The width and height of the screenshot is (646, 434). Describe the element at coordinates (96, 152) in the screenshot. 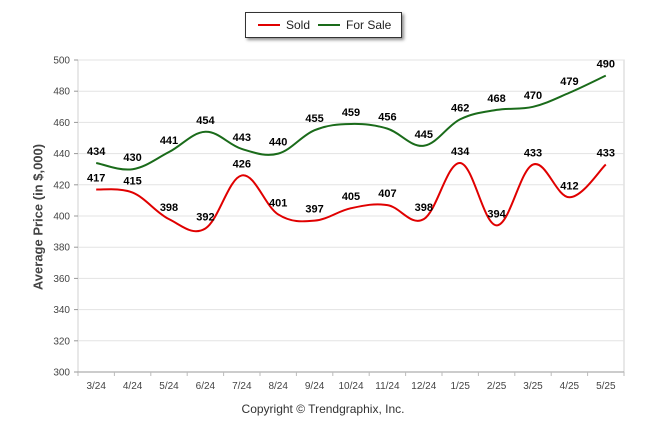

I see `data-label-for-sale: 434` at that location.